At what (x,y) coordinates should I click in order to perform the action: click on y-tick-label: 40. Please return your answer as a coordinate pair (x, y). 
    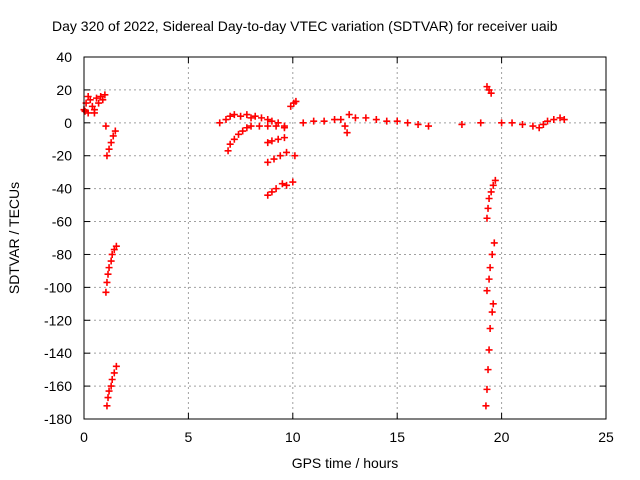
    Looking at the image, I should click on (64, 57).